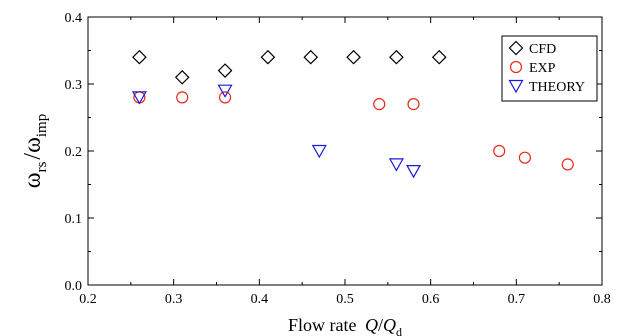 The height and width of the screenshot is (336, 619). What do you see at coordinates (516, 67) in the screenshot?
I see `legend-marker-exp` at bounding box center [516, 67].